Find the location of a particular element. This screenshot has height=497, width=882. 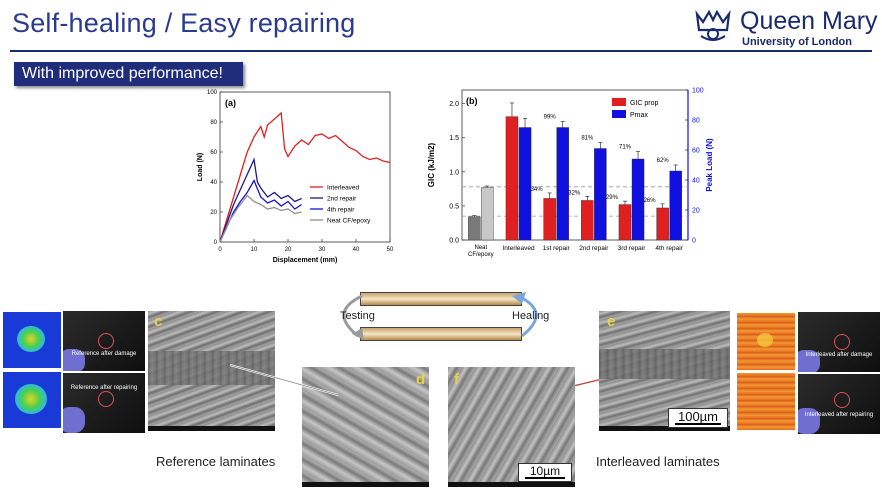

heatmap-interleaved-repaired is located at coordinates (766, 401).